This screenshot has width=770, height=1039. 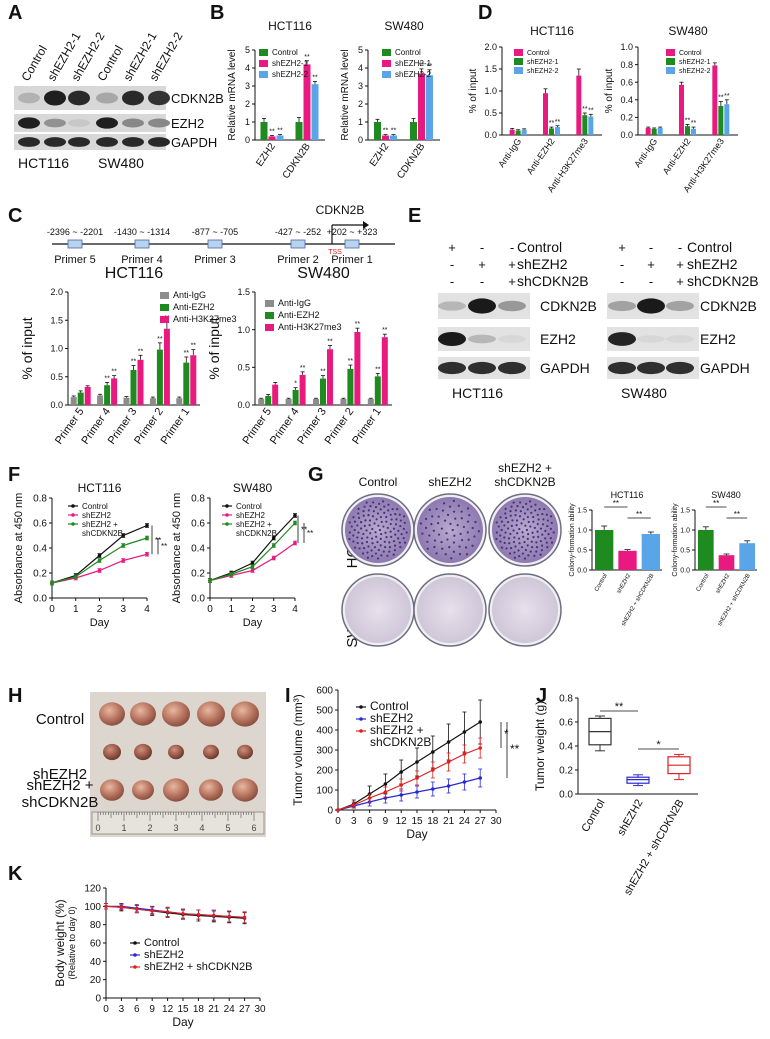 What do you see at coordinates (290, 74) in the screenshot?
I see `legend-label: shEZH2-2` at bounding box center [290, 74].